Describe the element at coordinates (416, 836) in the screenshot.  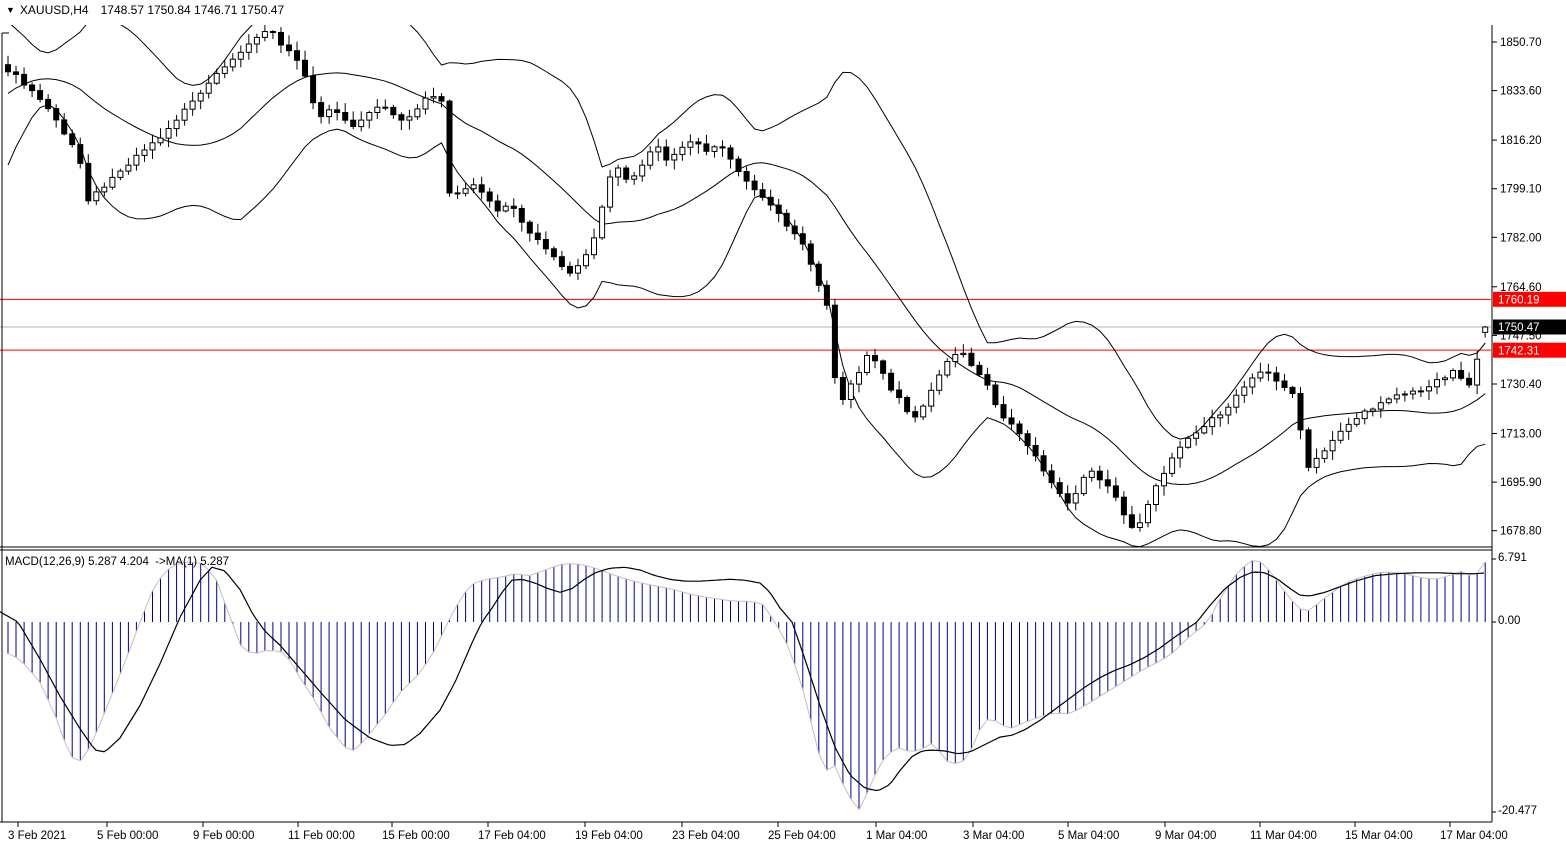
I see `time-tick-label: 15 Feb 00:00` at that location.